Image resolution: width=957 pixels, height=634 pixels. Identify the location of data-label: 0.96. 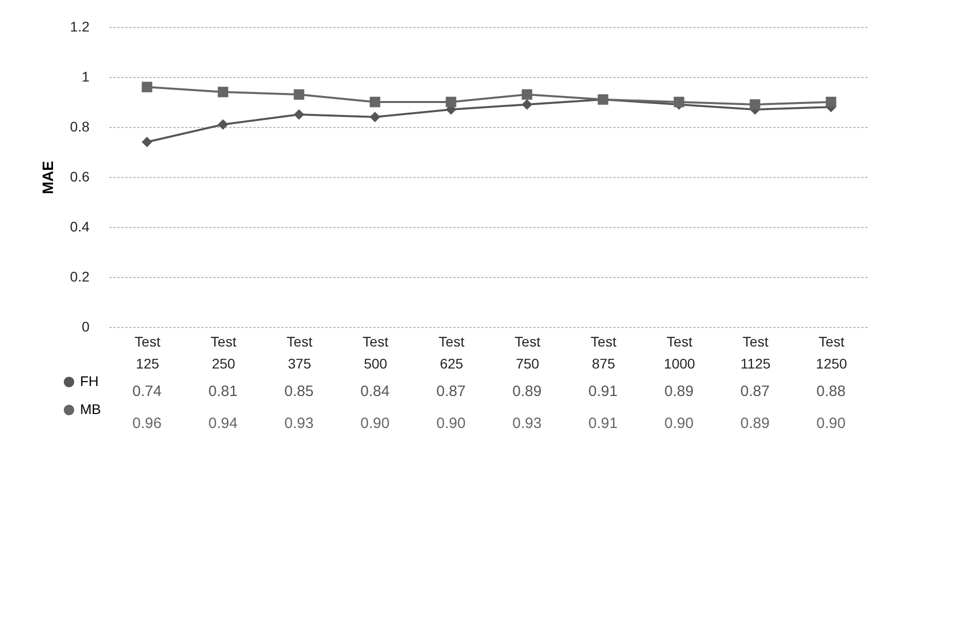
(147, 423).